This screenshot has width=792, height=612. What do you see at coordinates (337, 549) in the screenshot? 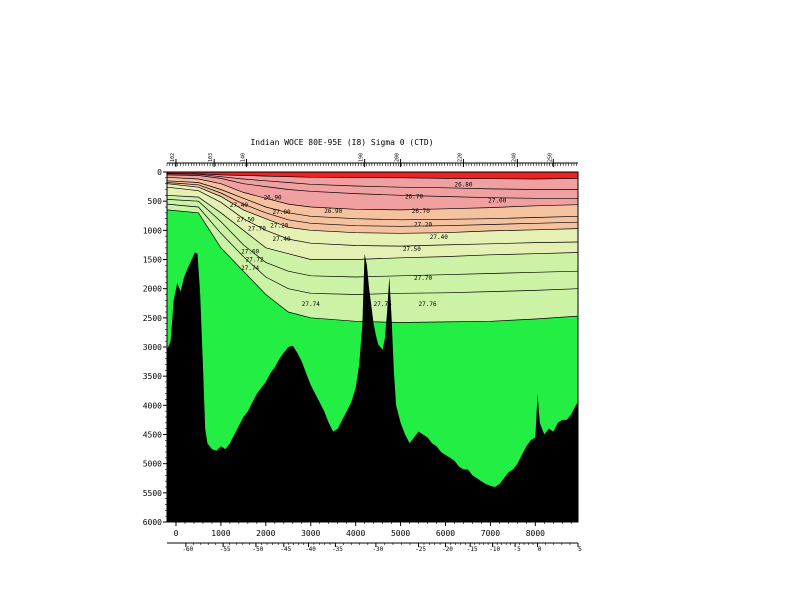
I see `lat-tick-label-5: -35` at bounding box center [337, 549].